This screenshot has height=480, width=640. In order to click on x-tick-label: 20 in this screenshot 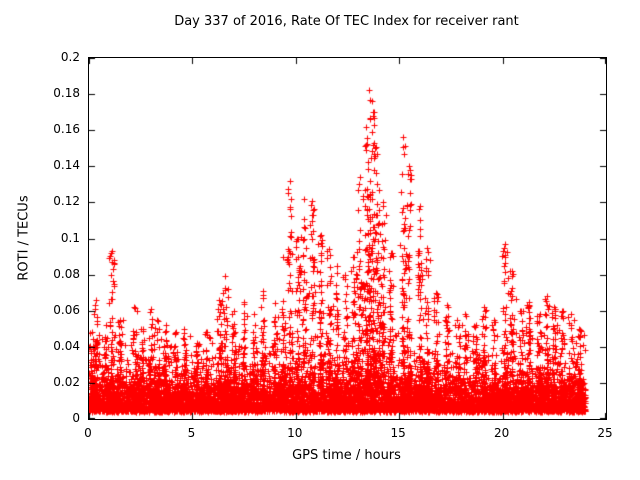, I will do `click(501, 433)`.